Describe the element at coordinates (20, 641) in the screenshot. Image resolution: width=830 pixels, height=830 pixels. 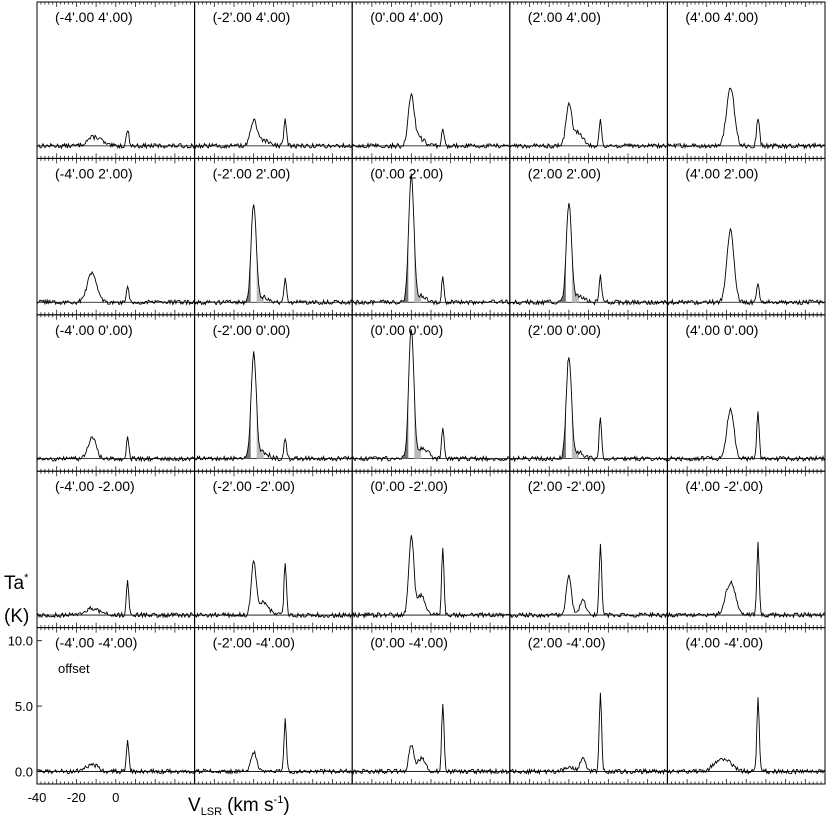
I see `y-tick-label: 10.0` at that location.